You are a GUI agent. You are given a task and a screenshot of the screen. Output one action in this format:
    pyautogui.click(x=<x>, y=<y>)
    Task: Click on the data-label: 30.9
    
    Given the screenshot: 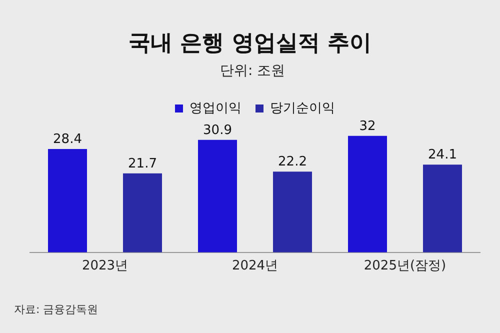 What is the action you would take?
    pyautogui.click(x=217, y=130)
    